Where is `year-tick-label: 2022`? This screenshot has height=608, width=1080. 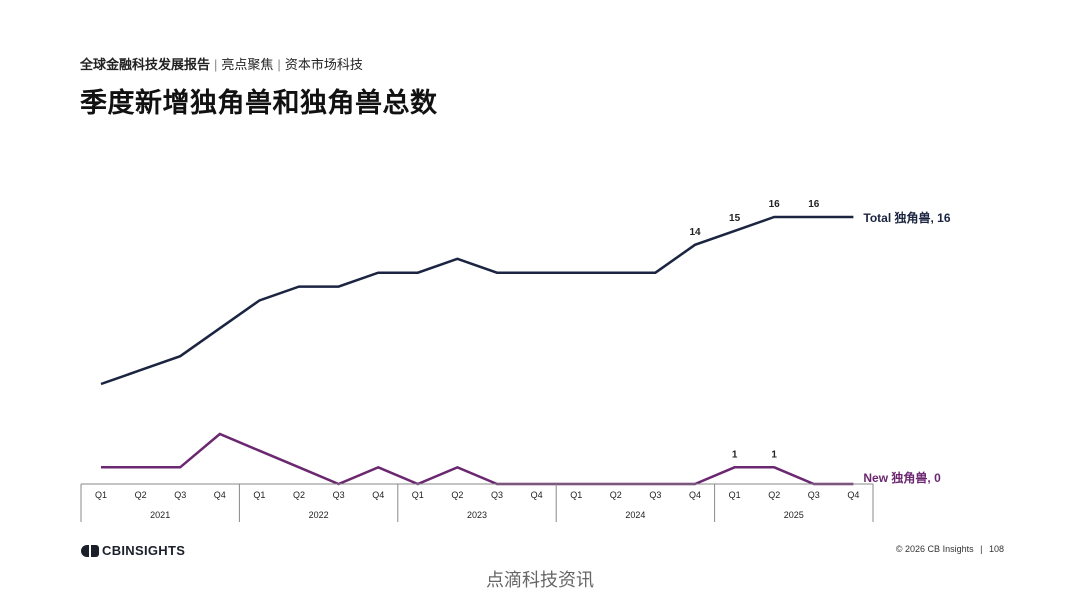
year-tick-label: 2022 is located at coordinates (319, 515).